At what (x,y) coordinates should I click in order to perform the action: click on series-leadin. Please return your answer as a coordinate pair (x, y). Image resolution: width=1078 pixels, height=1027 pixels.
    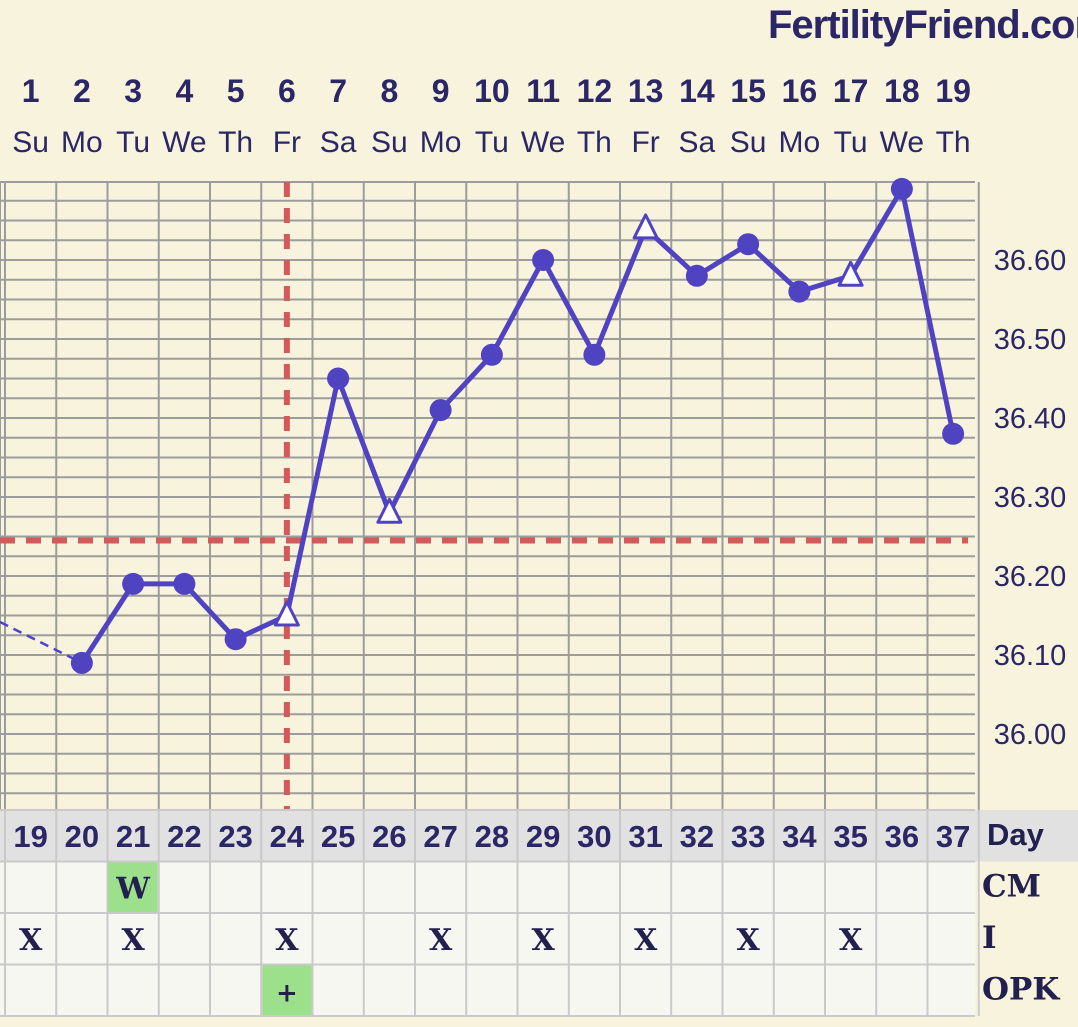
    Looking at the image, I should click on (41, 642).